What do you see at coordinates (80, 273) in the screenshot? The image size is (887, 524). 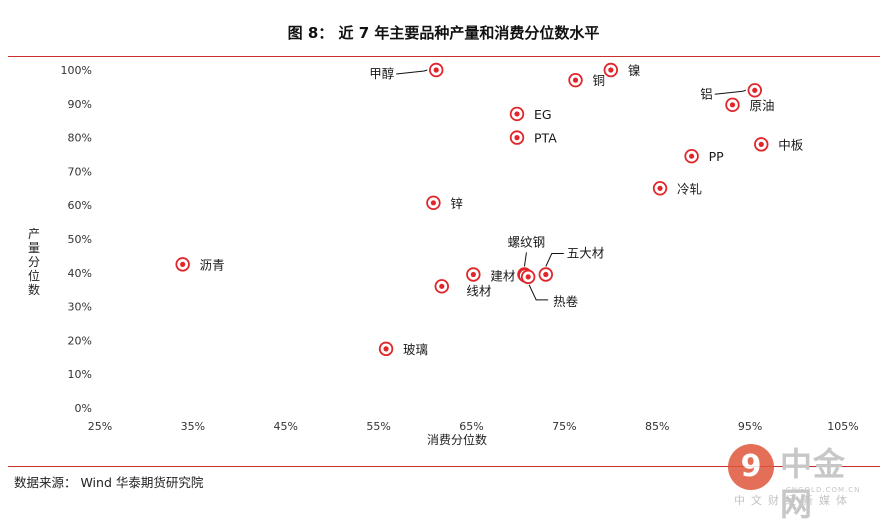 I see `y-tick-label: 40%` at bounding box center [80, 273].